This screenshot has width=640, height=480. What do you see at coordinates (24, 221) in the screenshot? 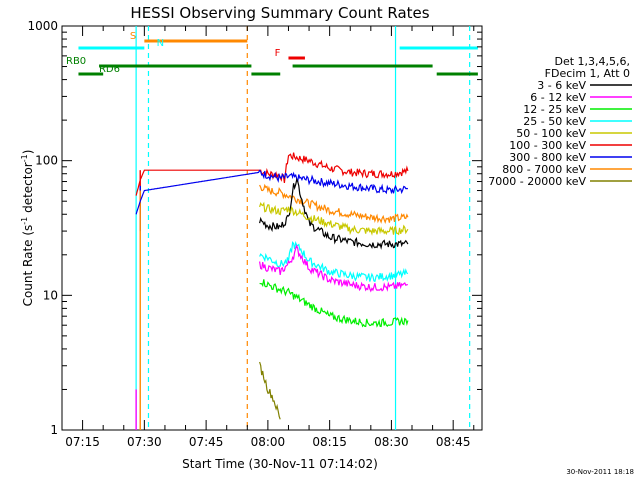
I see `y-axis-label-sup1: -1` at bounding box center [24, 221].